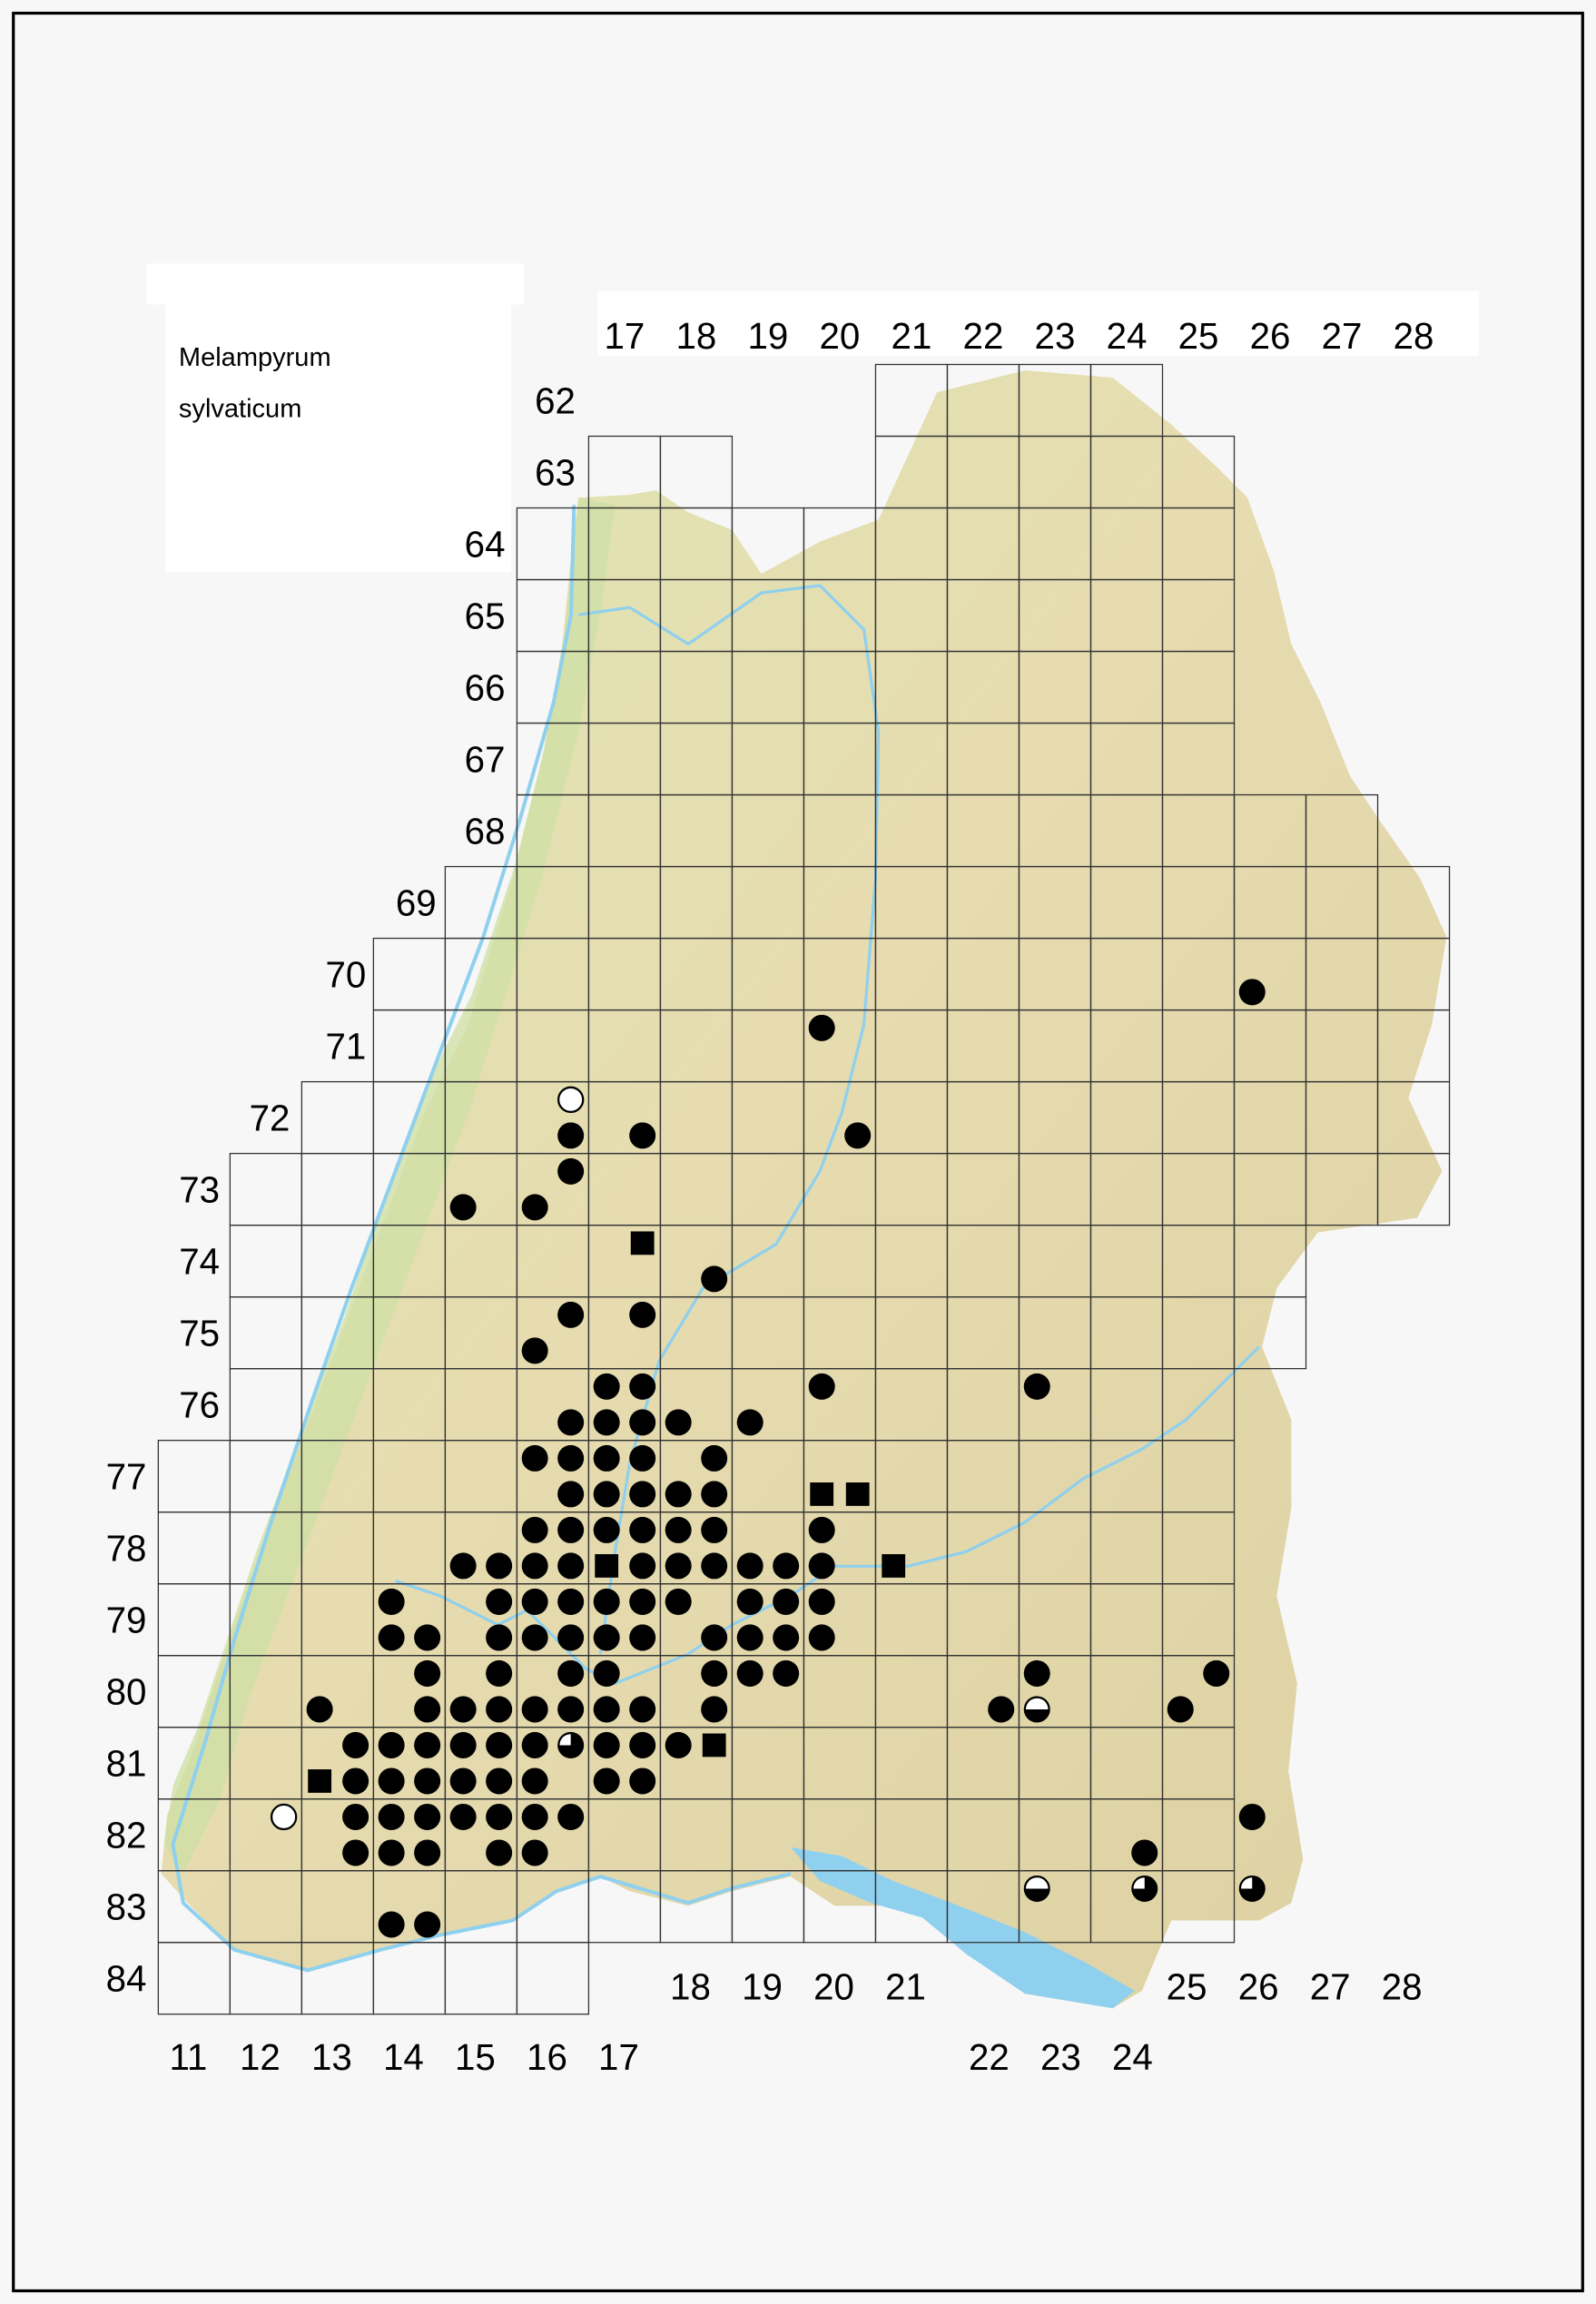 Image resolution: width=1596 pixels, height=2304 pixels. Describe the element at coordinates (1198, 336) in the screenshot. I see `grid-label: 25` at that location.